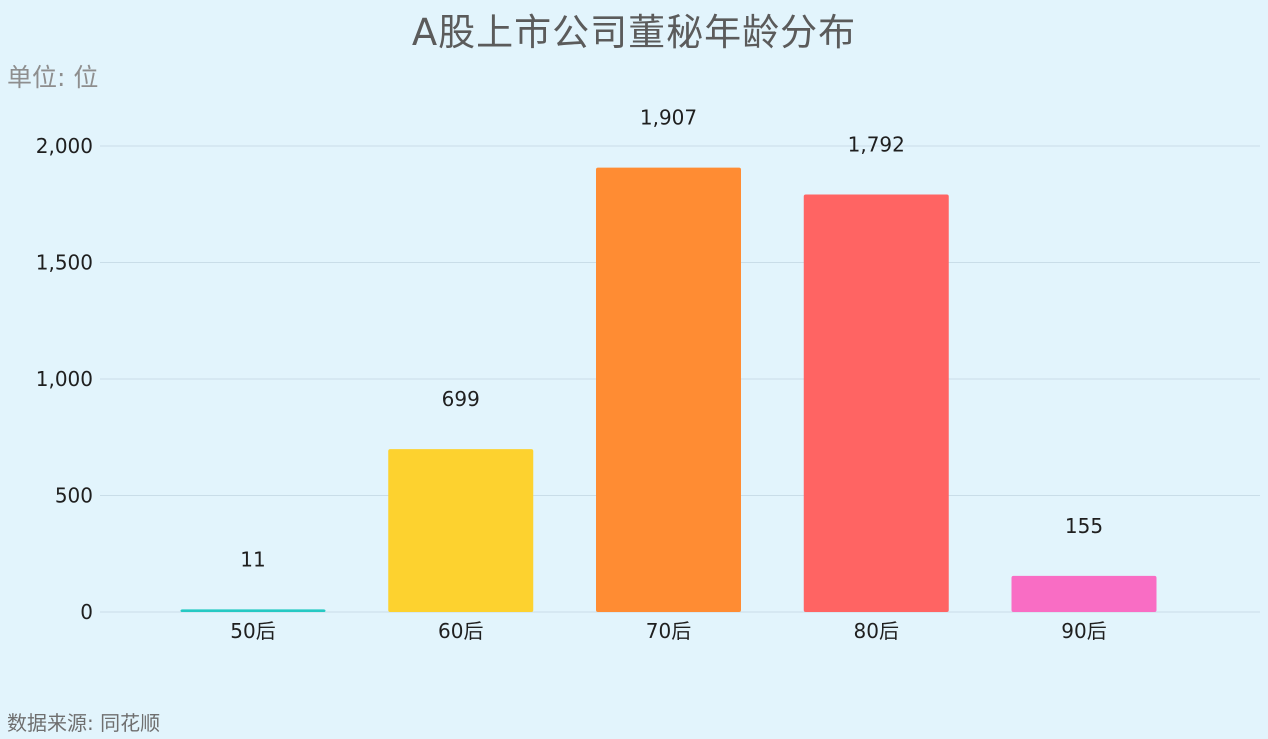 The width and height of the screenshot is (1268, 739). What do you see at coordinates (84, 723) in the screenshot?
I see `source-label: 数据来源: 同花顺` at bounding box center [84, 723].